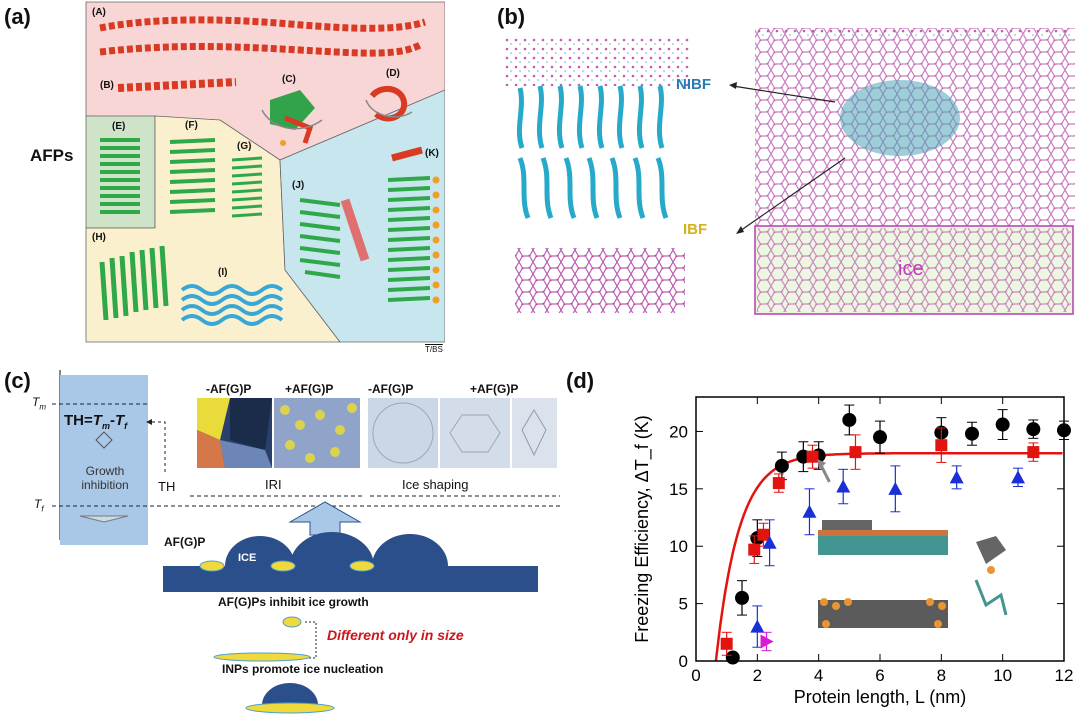  Describe the element at coordinates (234, 433) in the screenshot. I see `iri-minus-image` at that location.